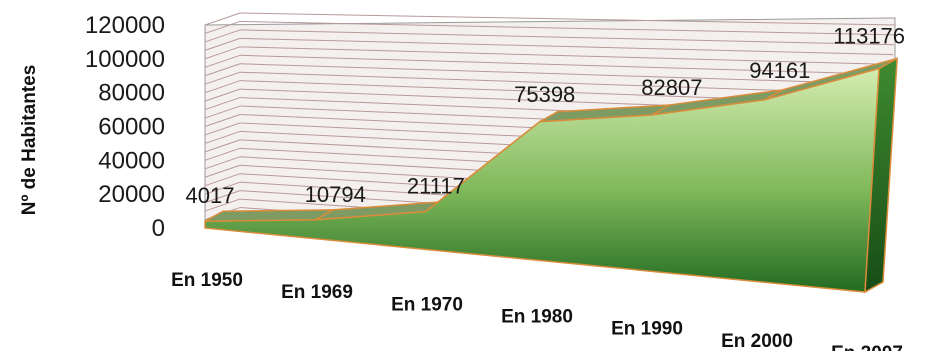 Image resolution: width=931 pixels, height=351 pixels. What do you see at coordinates (317, 292) in the screenshot?
I see `x-tick-label: En 1969` at bounding box center [317, 292].